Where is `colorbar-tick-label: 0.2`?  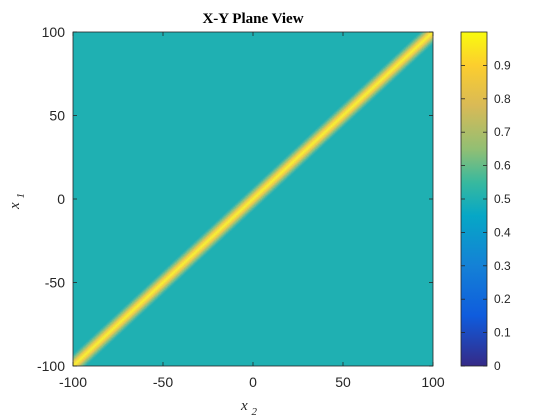 colorbar-tick-label: 0.2 is located at coordinates (502, 299).